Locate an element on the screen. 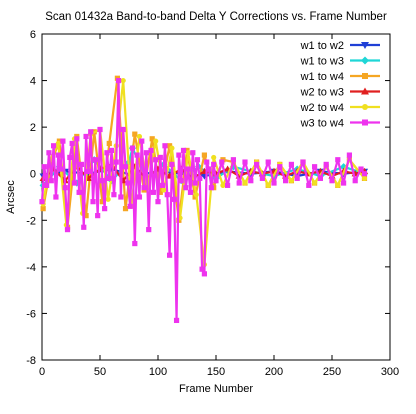  x-tick-label: 150 is located at coordinates (216, 372).